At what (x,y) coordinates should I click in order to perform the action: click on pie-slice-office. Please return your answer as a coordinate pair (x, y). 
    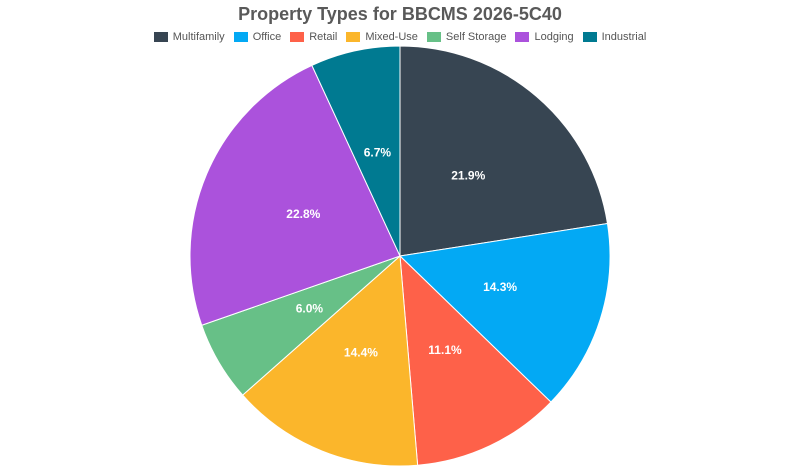
    Looking at the image, I should click on (504, 312).